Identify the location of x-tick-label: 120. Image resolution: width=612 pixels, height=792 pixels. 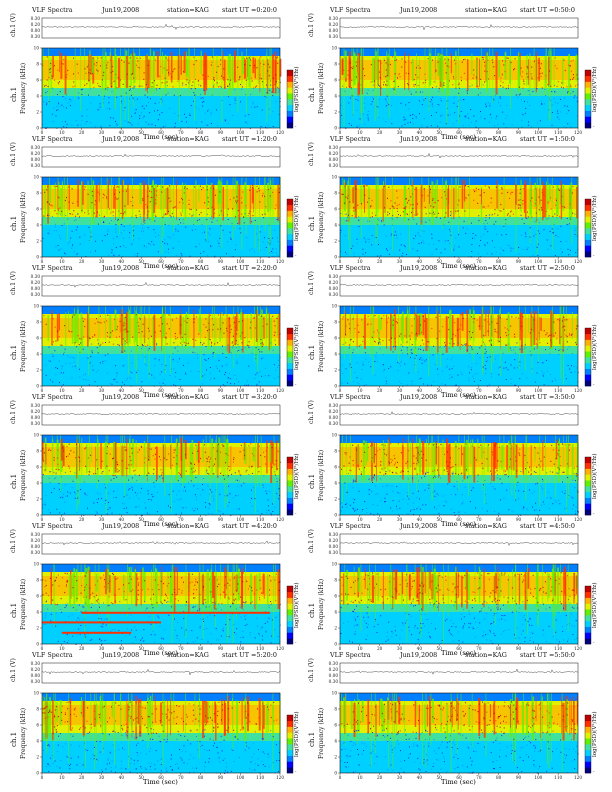
(280, 390).